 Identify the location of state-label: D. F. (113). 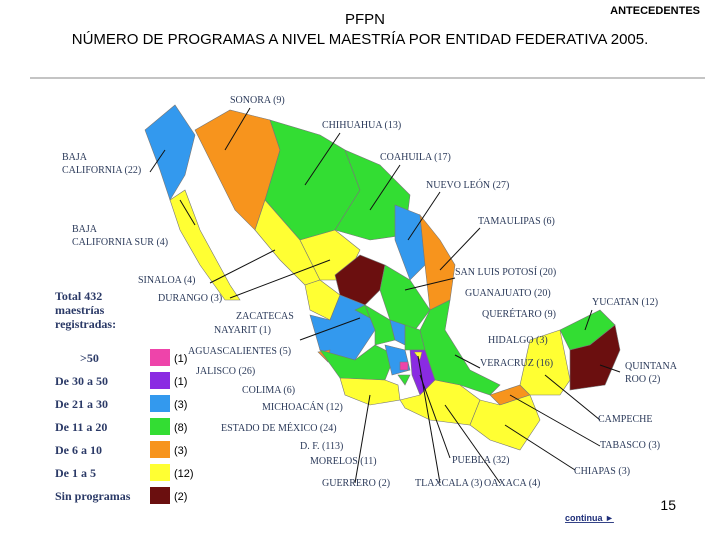
(321, 446).